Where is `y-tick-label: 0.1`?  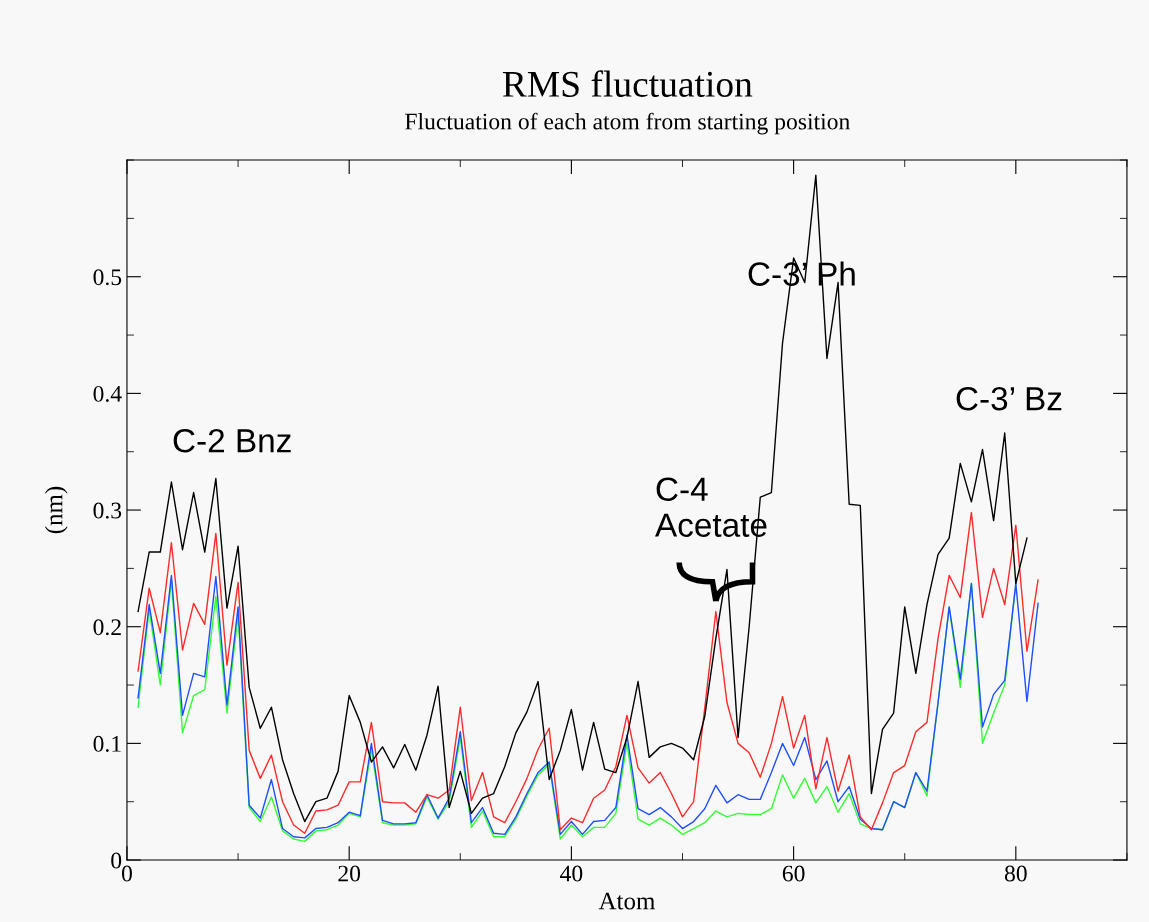 y-tick-label: 0.1 is located at coordinates (107, 743).